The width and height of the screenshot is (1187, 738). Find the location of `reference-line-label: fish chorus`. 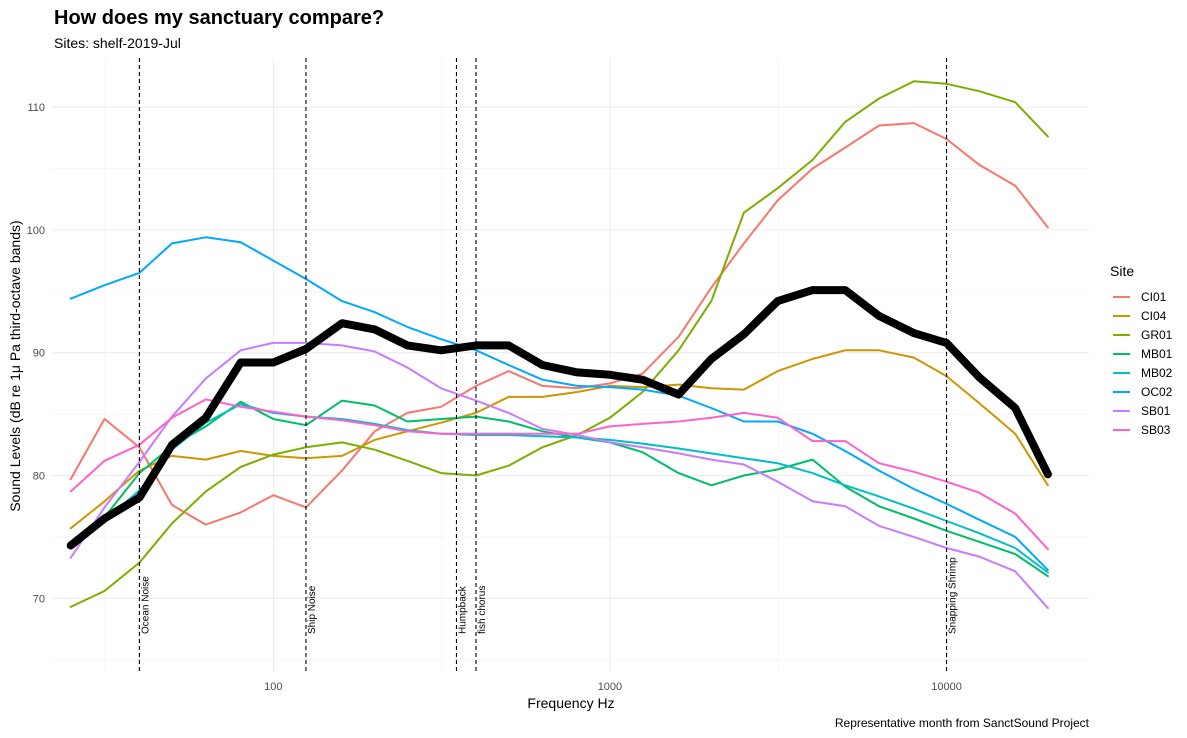

reference-line-label: fish chorus is located at coordinates (482, 610).